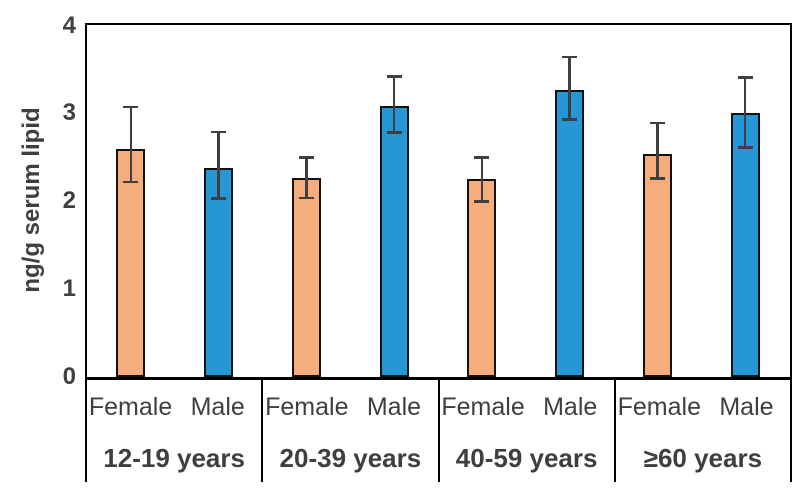 The image size is (800, 495). I want to click on error-cap-top-male-20-39-years, so click(394, 76).